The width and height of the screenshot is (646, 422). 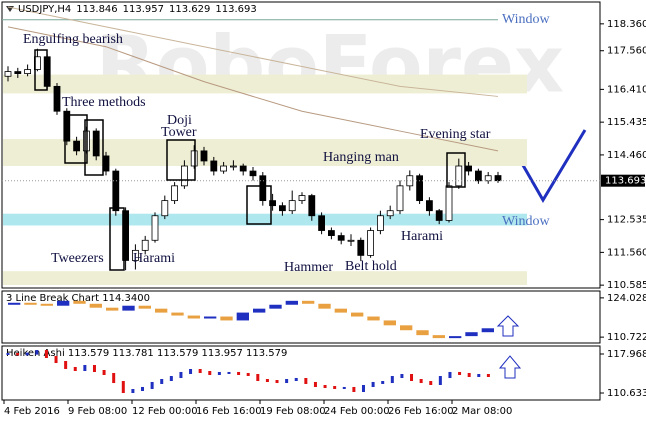 I want to click on x-tick-label: 9 Feb 08:00, so click(x=97, y=411).